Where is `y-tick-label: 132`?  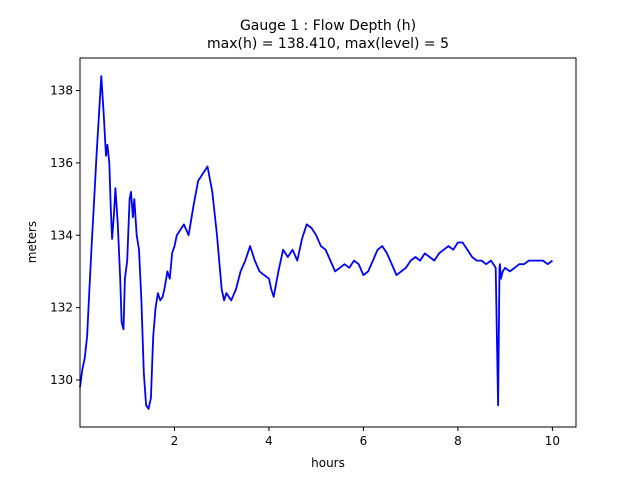 y-tick-label: 132 is located at coordinates (61, 308).